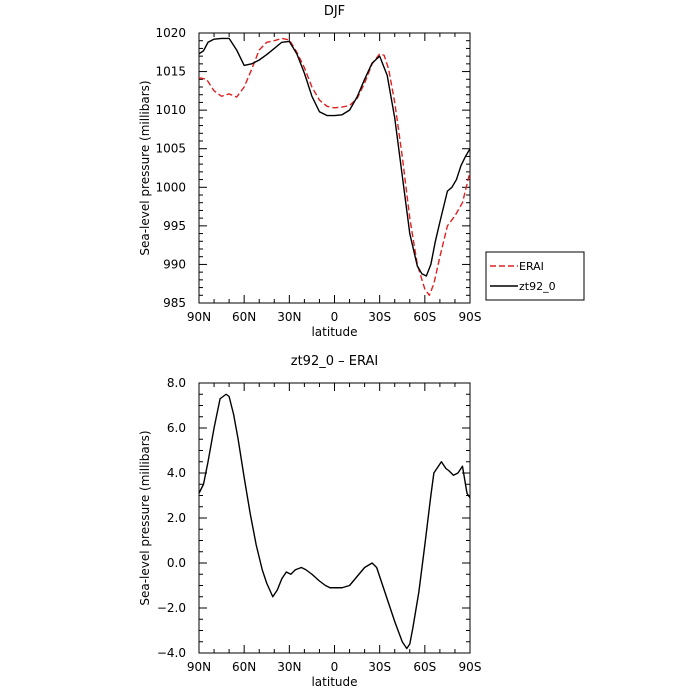 The width and height of the screenshot is (700, 700). What do you see at coordinates (176, 563) in the screenshot?
I see `y-tick-label: 0.0` at bounding box center [176, 563].